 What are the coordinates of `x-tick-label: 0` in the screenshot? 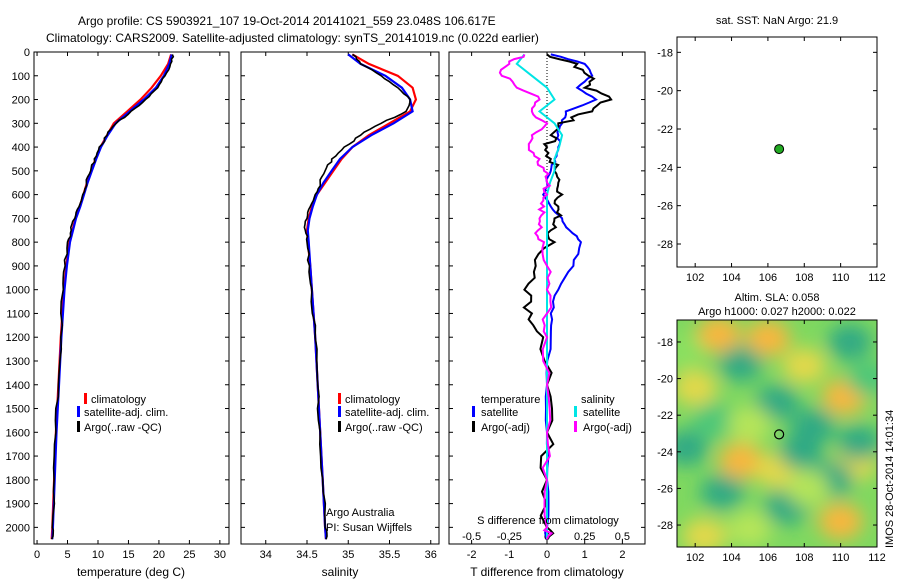 It's located at (37, 555).